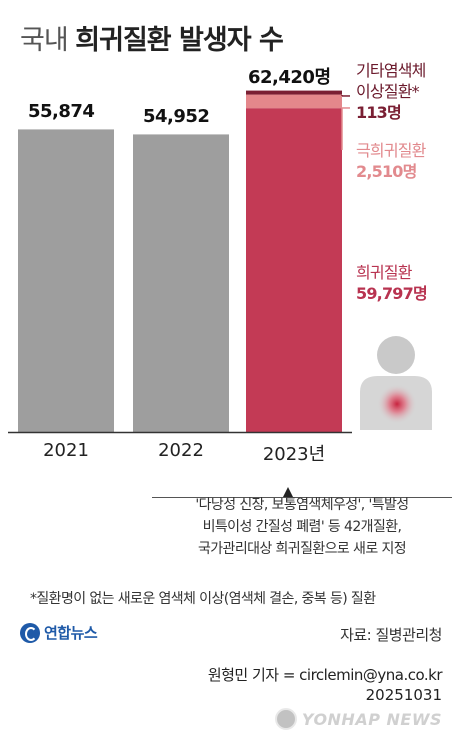 The image size is (462, 750). Describe the element at coordinates (66, 280) in the screenshot. I see `bar-2021` at that location.